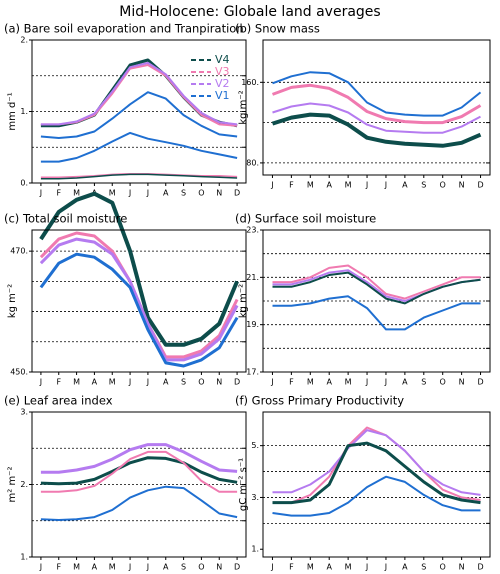 The image size is (500, 574). Describe the element at coordinates (65, 219) in the screenshot. I see `panel-title: (c) Total soil moisture` at that location.